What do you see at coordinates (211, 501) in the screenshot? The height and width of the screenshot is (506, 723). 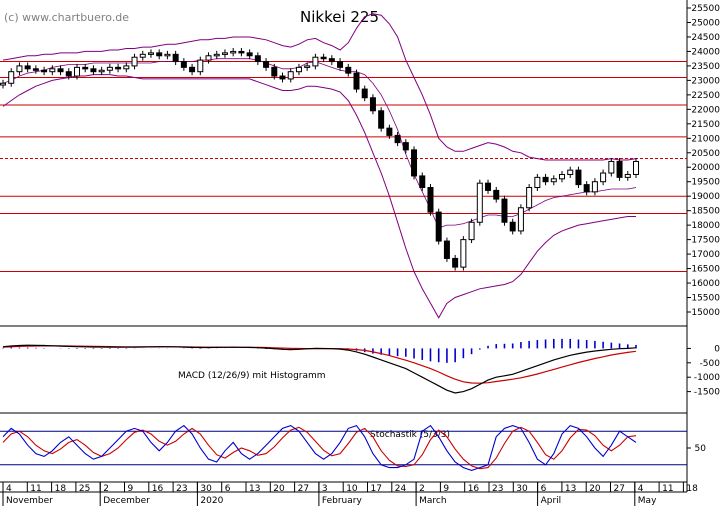 I see `month-label: 2020` at bounding box center [211, 501].